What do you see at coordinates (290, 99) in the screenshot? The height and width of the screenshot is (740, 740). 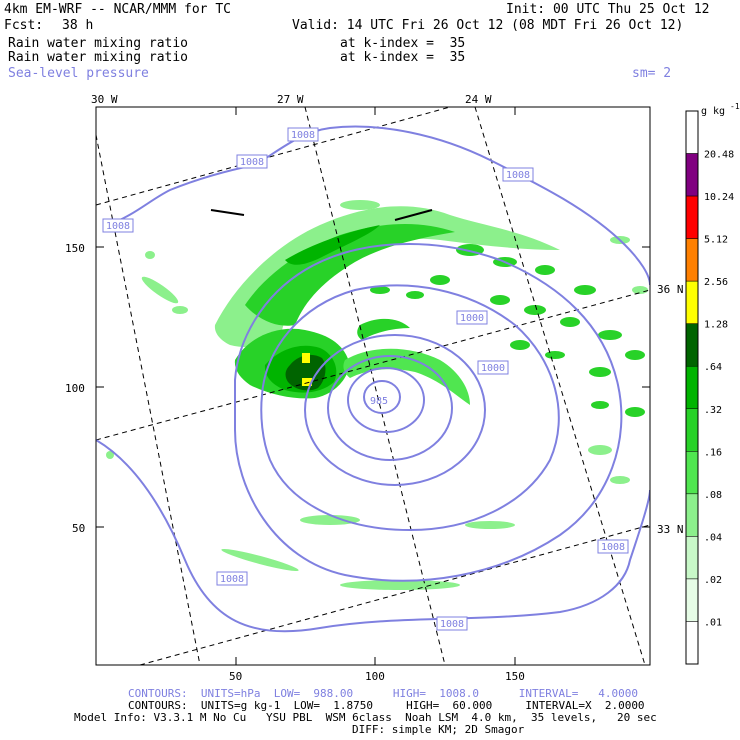 I see `lon-label: 27 W` at bounding box center [290, 99].